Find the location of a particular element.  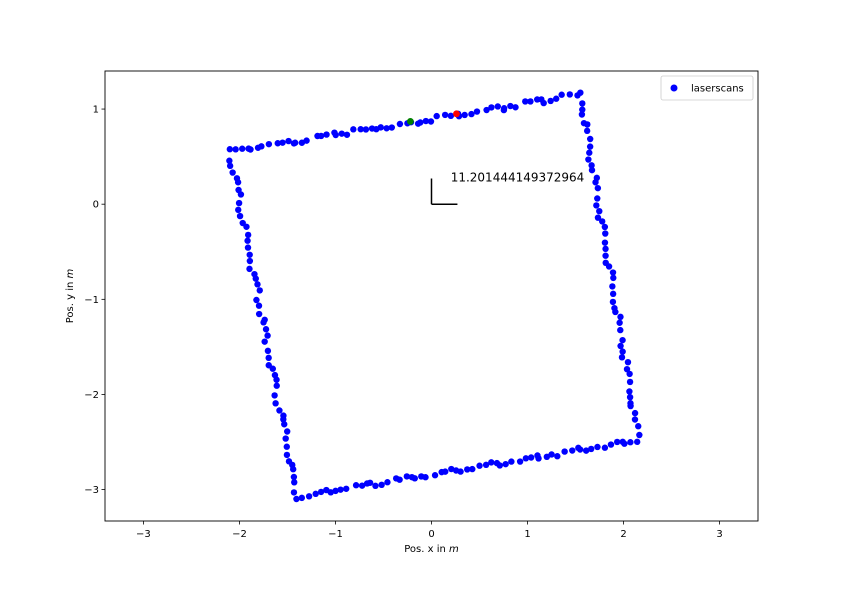

current-point is located at coordinates (456, 114).